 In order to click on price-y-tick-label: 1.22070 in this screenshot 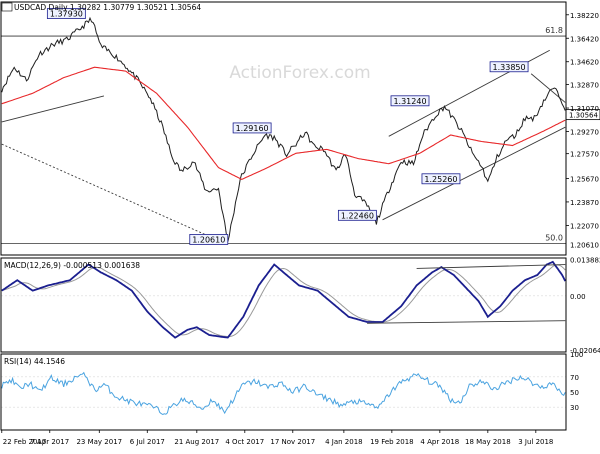, I will do `click(584, 226)`.